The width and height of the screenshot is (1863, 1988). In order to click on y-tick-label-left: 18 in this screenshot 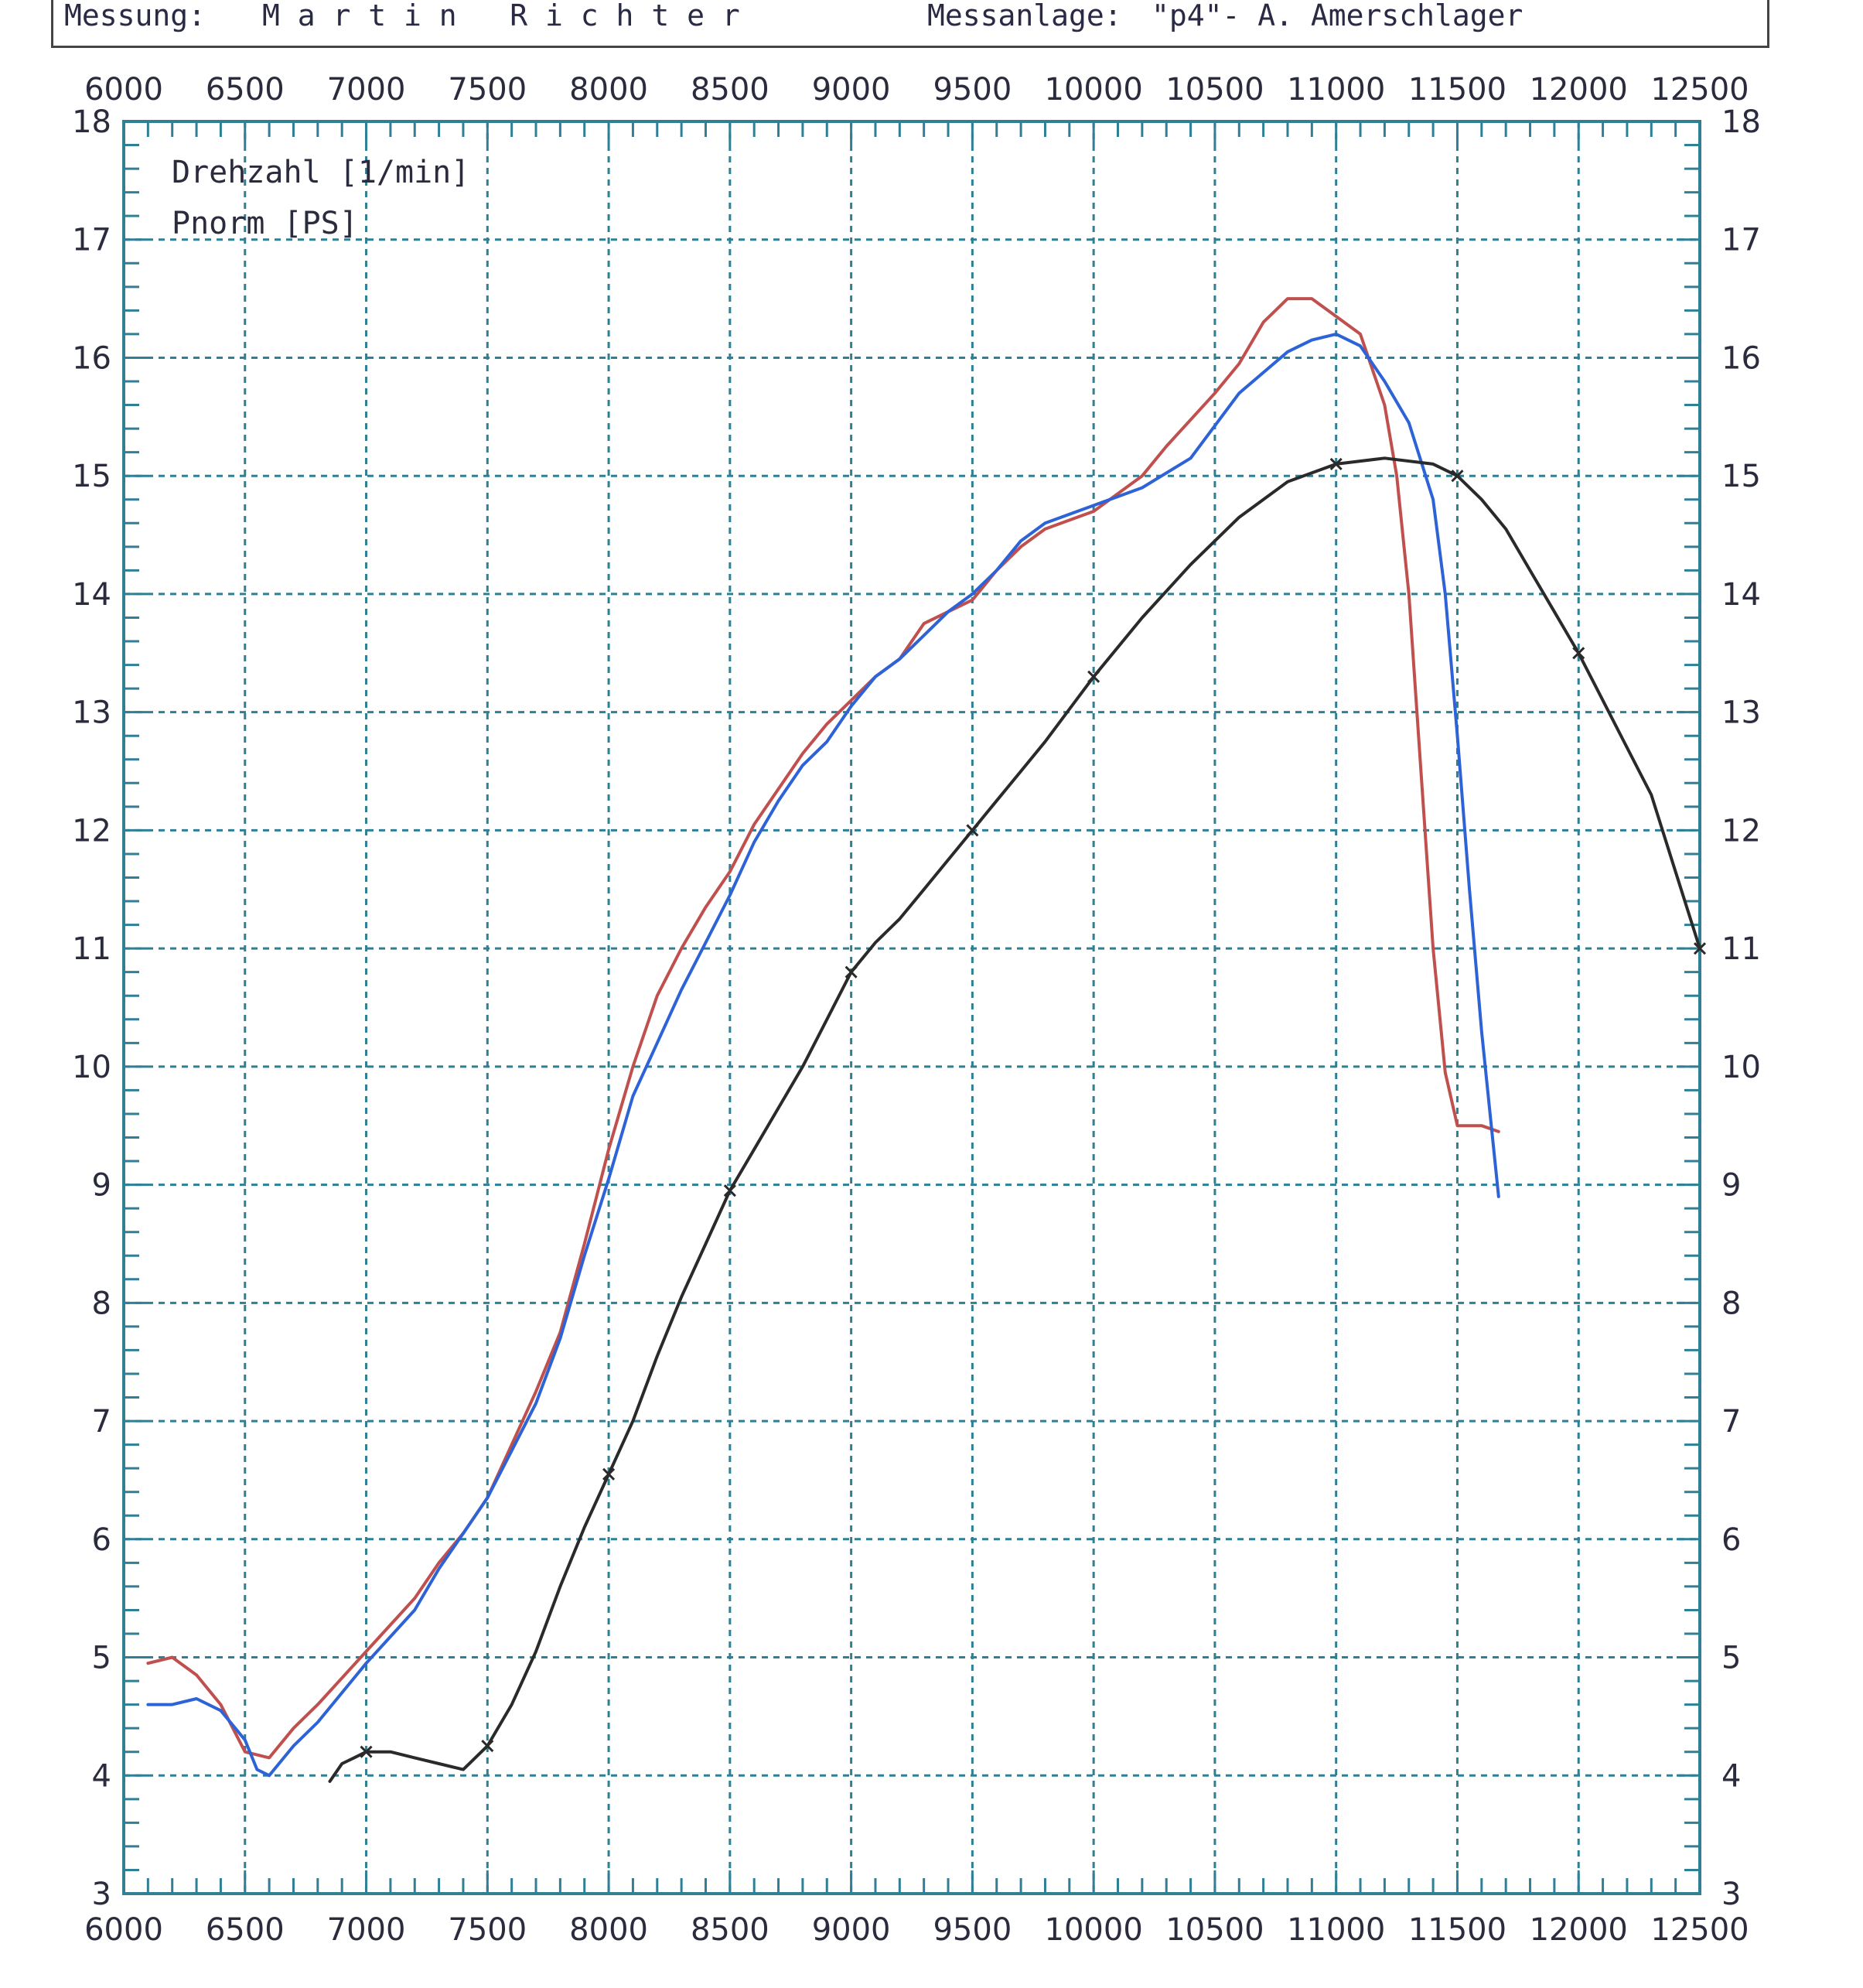, I will do `click(91, 122)`.